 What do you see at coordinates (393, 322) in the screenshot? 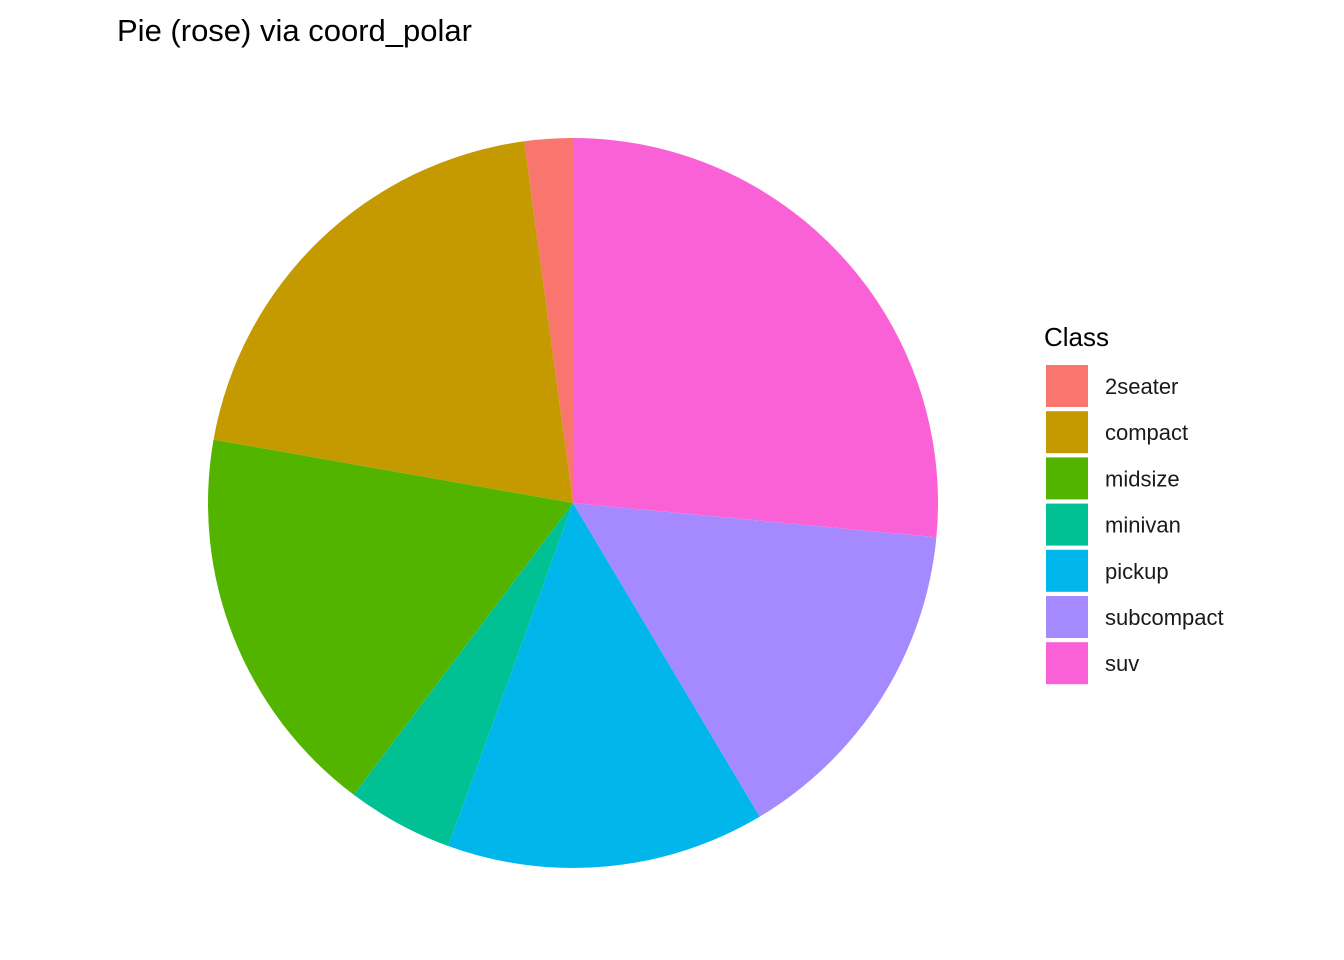
I see `pie-slice-compact` at bounding box center [393, 322].